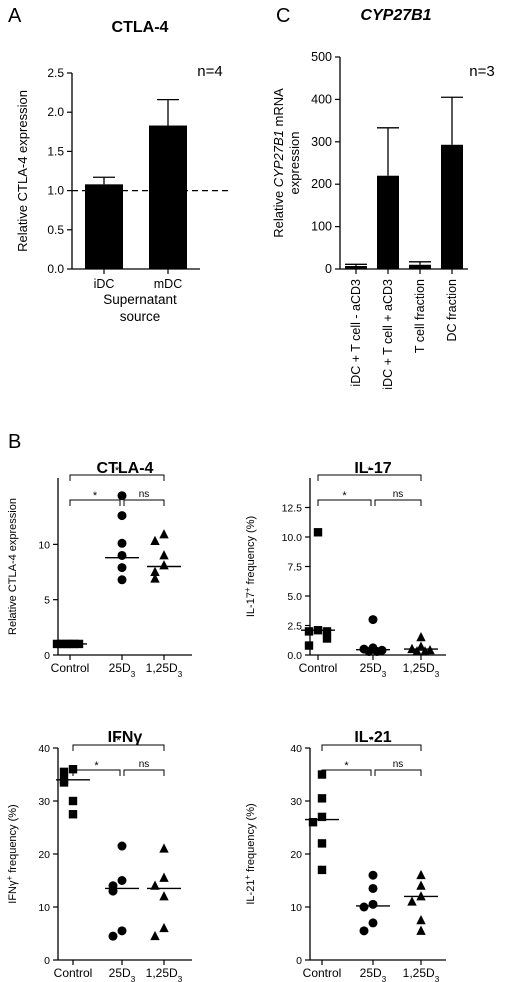 The height and width of the screenshot is (982, 520). Describe the element at coordinates (388, 334) in the screenshot. I see `chart-c-x-tick-label: iDC + T cell + aCD3` at that location.